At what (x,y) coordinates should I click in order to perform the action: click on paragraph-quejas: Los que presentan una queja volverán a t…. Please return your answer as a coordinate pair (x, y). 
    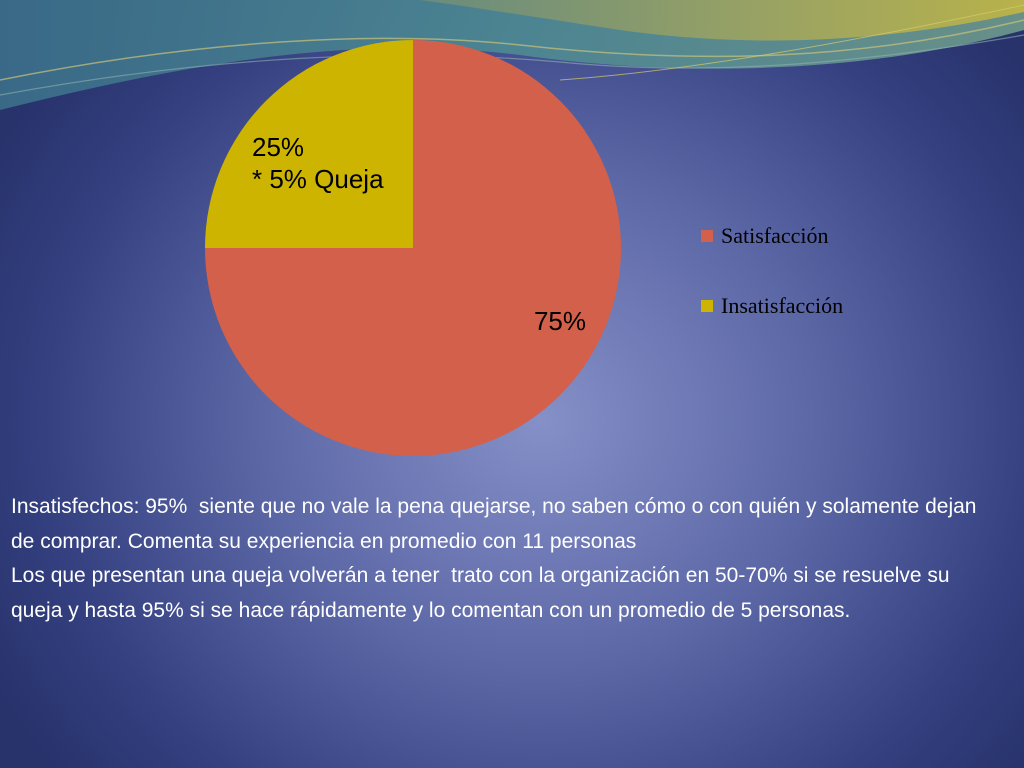
    Looking at the image, I should click on (483, 593).